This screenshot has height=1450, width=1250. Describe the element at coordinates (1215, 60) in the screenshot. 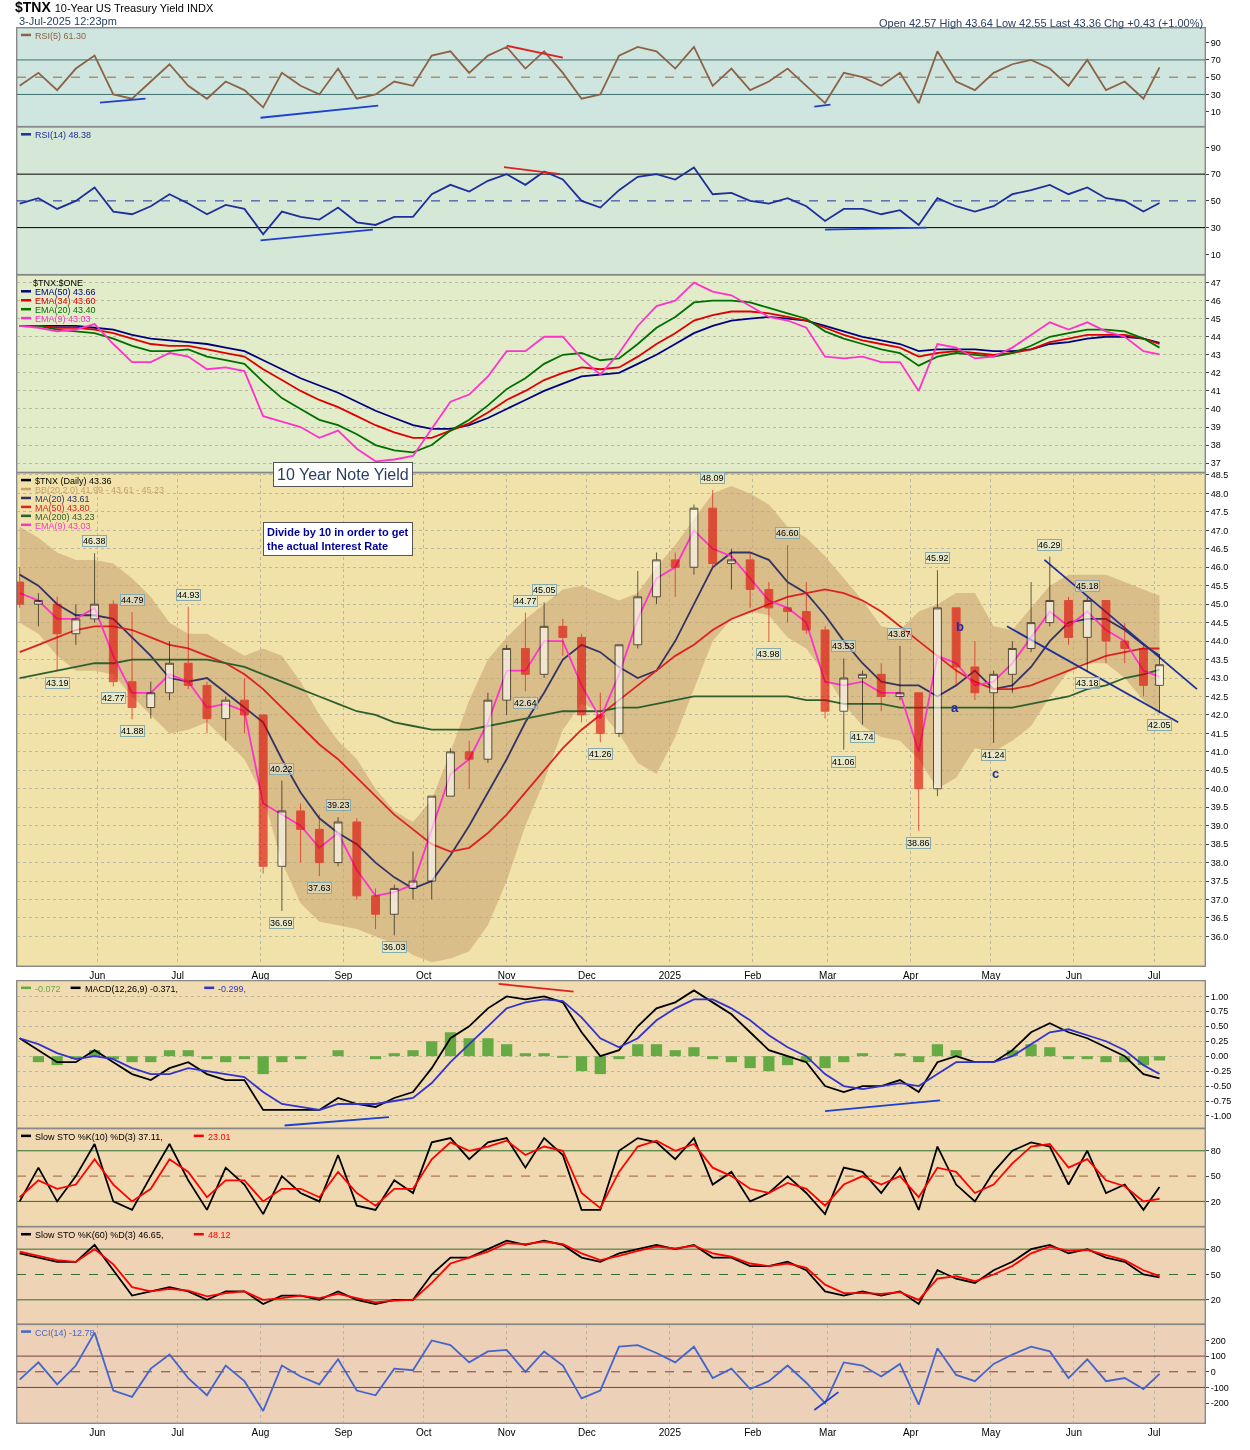

I see `y-tick-label: 70` at that location.